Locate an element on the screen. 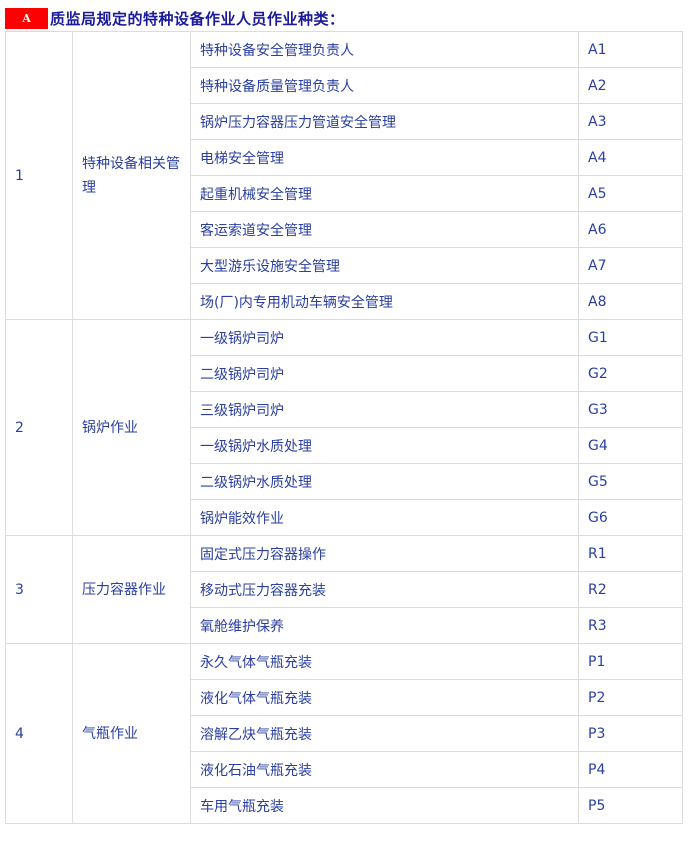 Image resolution: width=689 pixels, height=841 pixels. operation-name: 二级锅炉水质处理 is located at coordinates (384, 481).